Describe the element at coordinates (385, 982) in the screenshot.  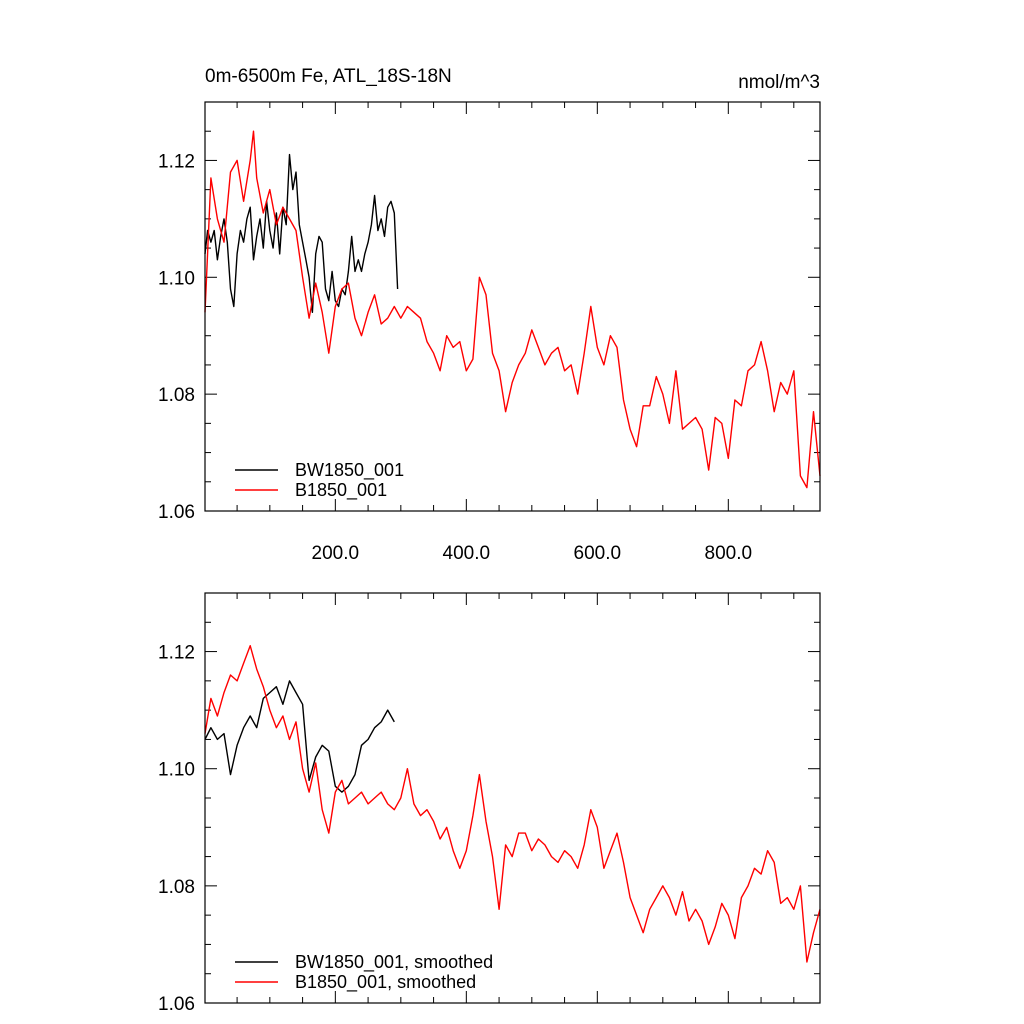
I see `legend-label: B1850_001, smoothed` at that location.